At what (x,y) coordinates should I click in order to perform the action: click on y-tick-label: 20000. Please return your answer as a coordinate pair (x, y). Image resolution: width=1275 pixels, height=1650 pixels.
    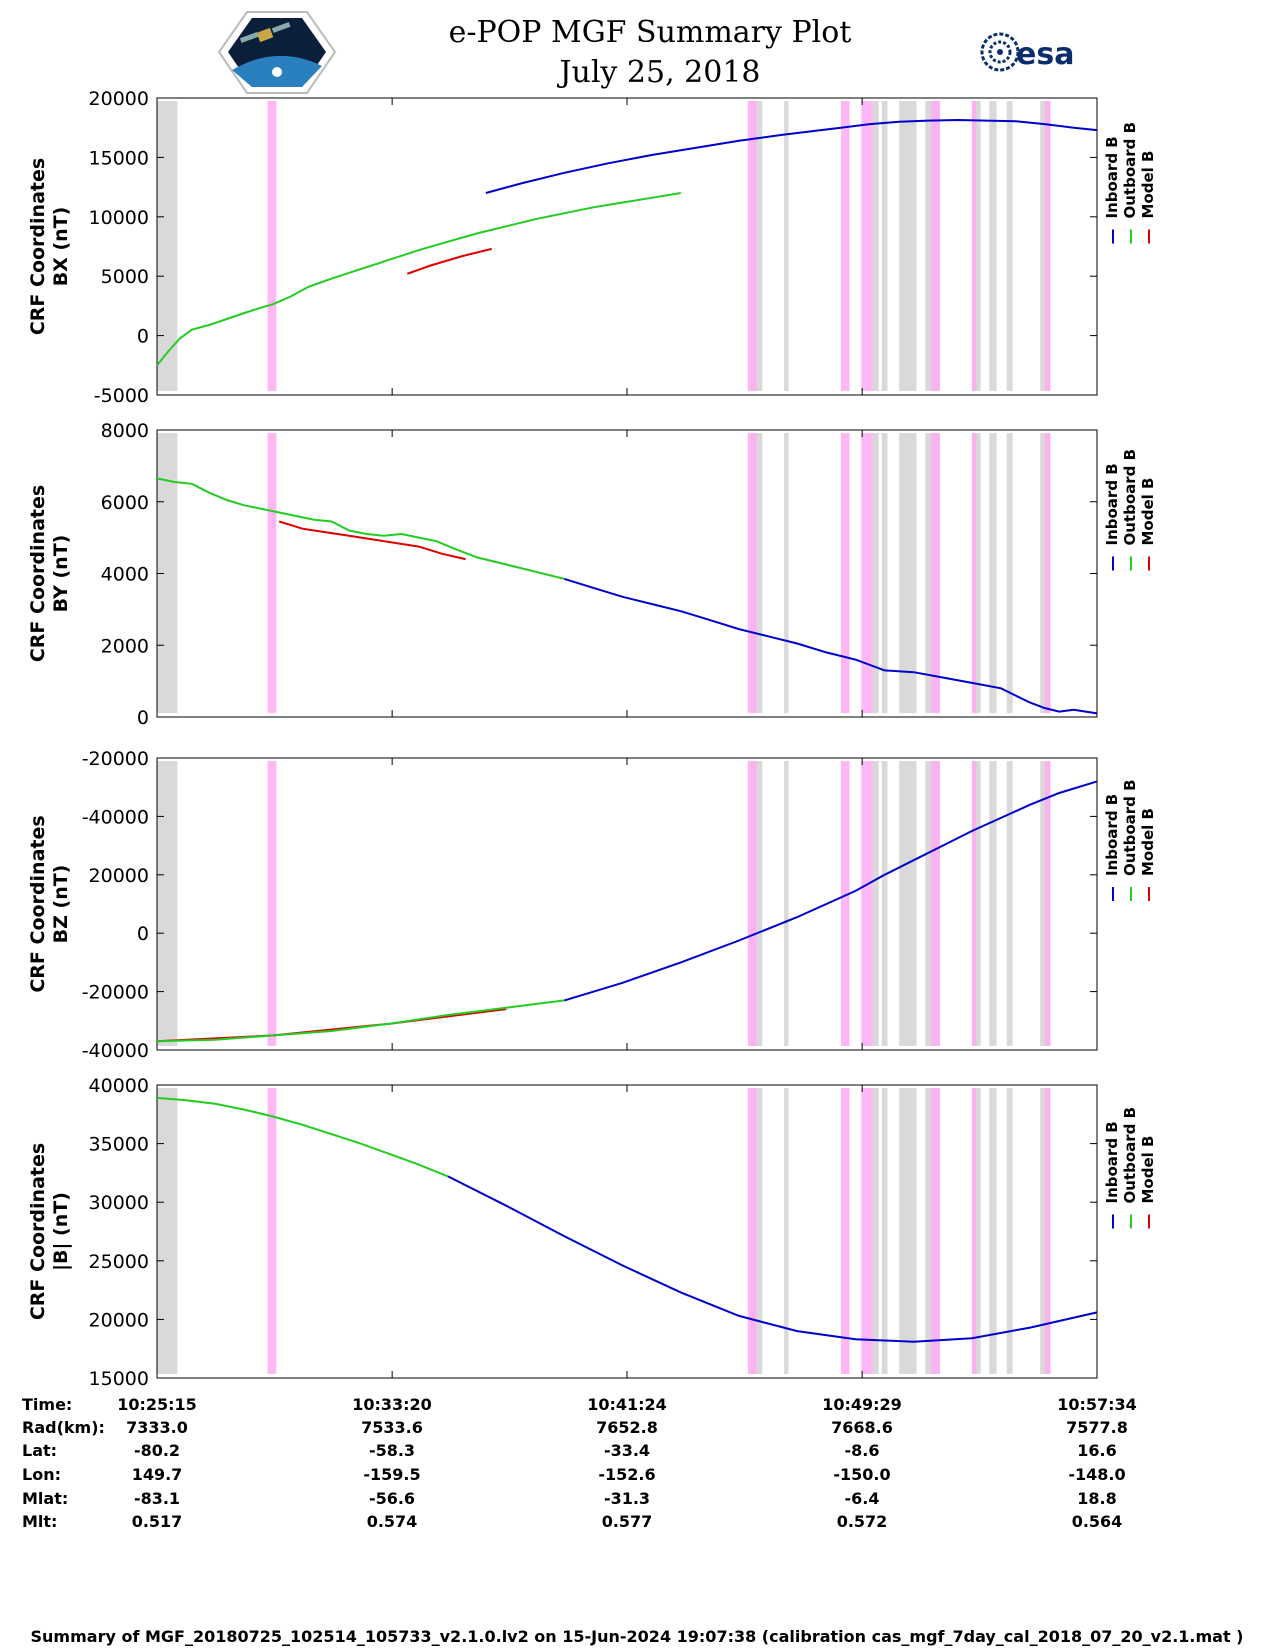
    Looking at the image, I should click on (119, 99).